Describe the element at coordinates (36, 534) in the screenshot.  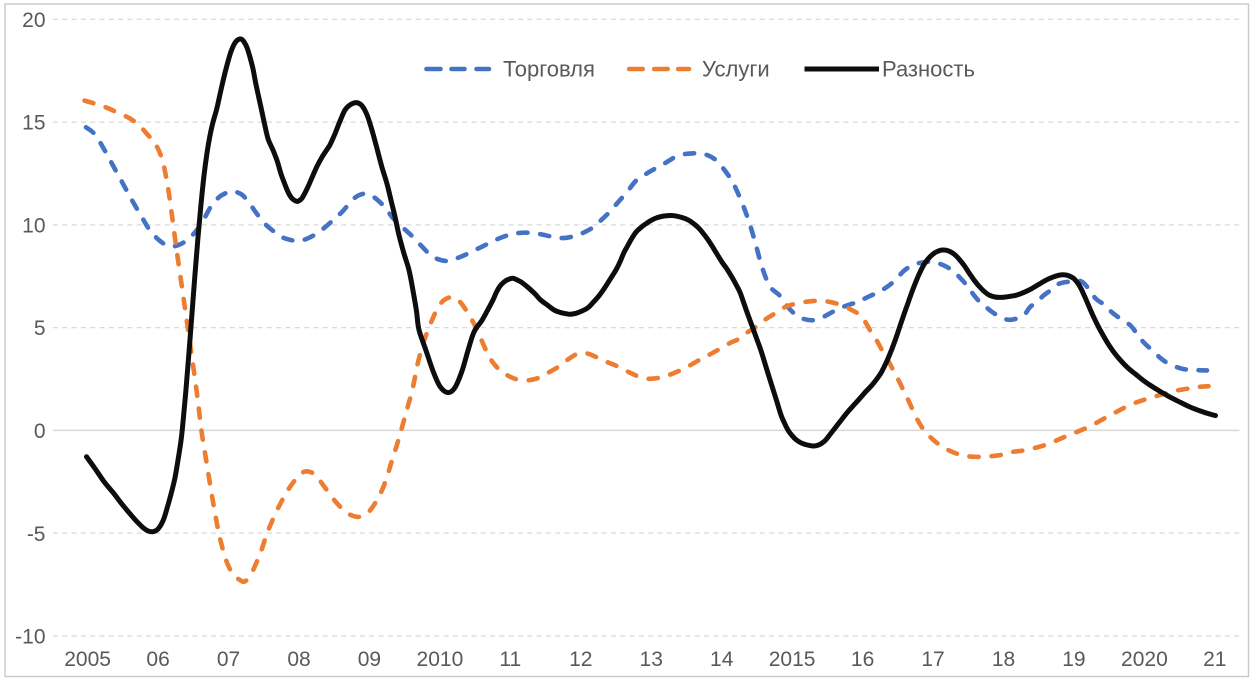
I see `svg-text: -5` at that location.